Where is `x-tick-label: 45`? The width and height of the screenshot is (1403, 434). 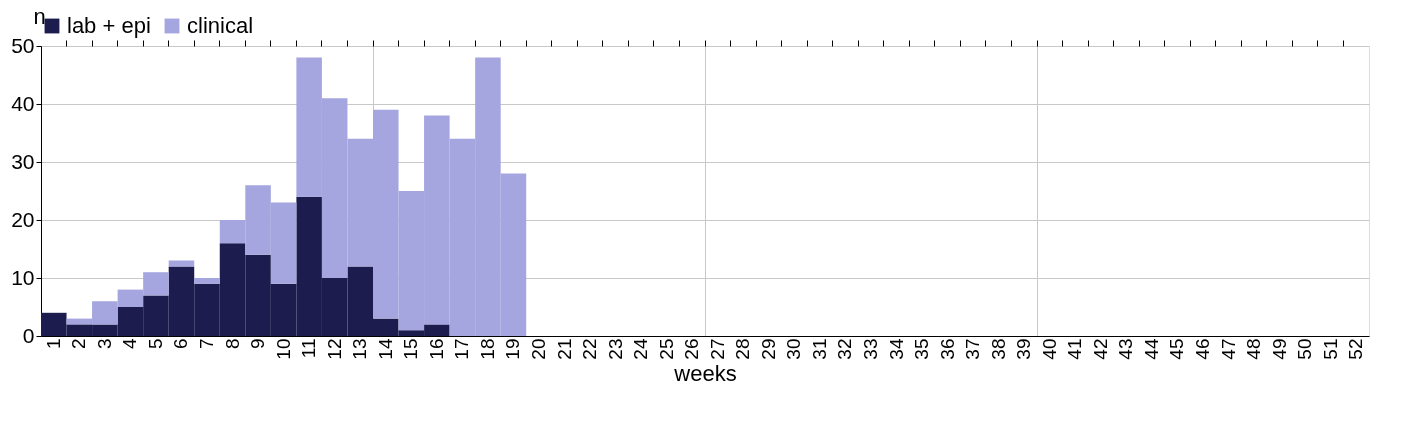
x-tick-label: 45 is located at coordinates (1177, 349).